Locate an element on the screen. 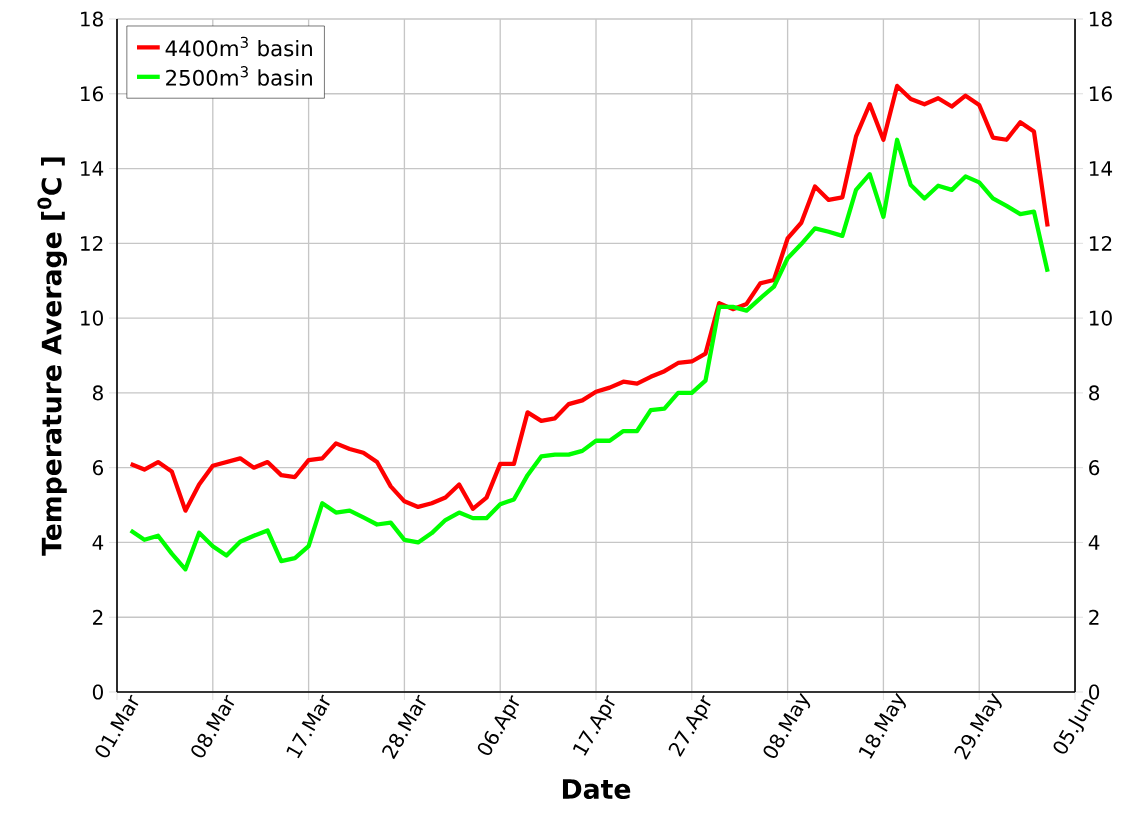 This screenshot has width=1138, height=833. x-axis-title: Date is located at coordinates (596, 789).